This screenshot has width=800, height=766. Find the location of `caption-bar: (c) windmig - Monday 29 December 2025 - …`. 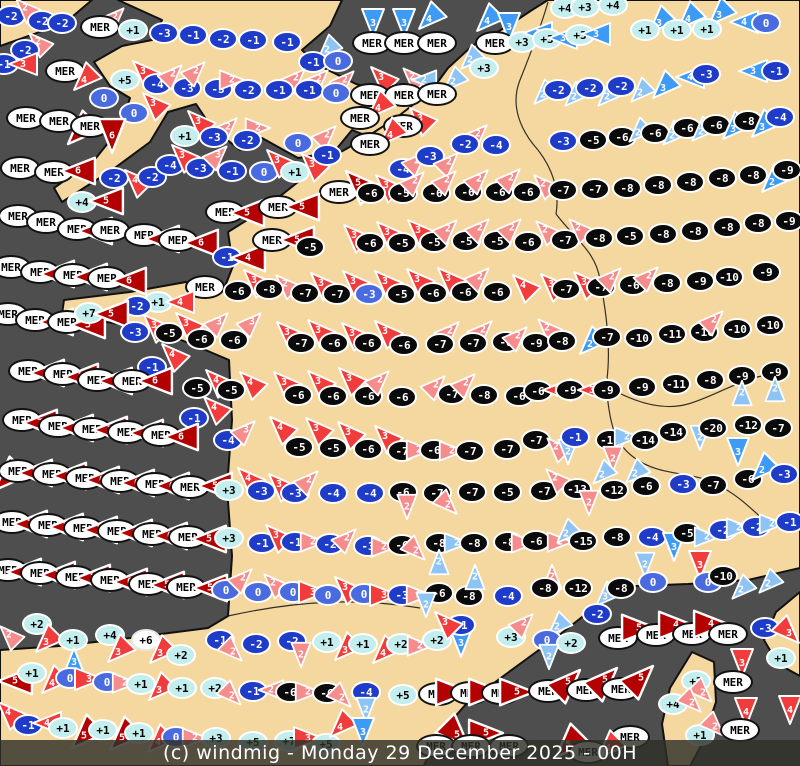

caption-bar: (c) windmig - Monday 29 December 2025 - … is located at coordinates (400, 753).